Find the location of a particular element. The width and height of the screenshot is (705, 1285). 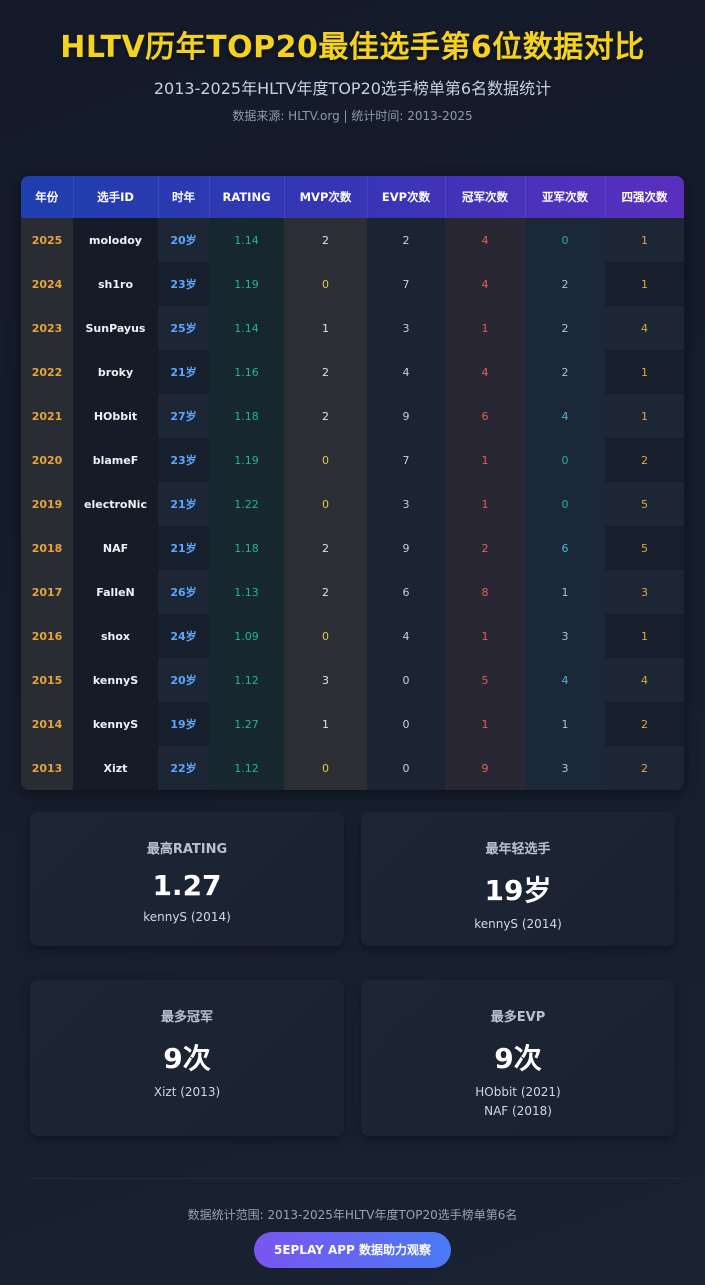

card-detail: HObbit (2021) NAF (2018) is located at coordinates (518, 1102).